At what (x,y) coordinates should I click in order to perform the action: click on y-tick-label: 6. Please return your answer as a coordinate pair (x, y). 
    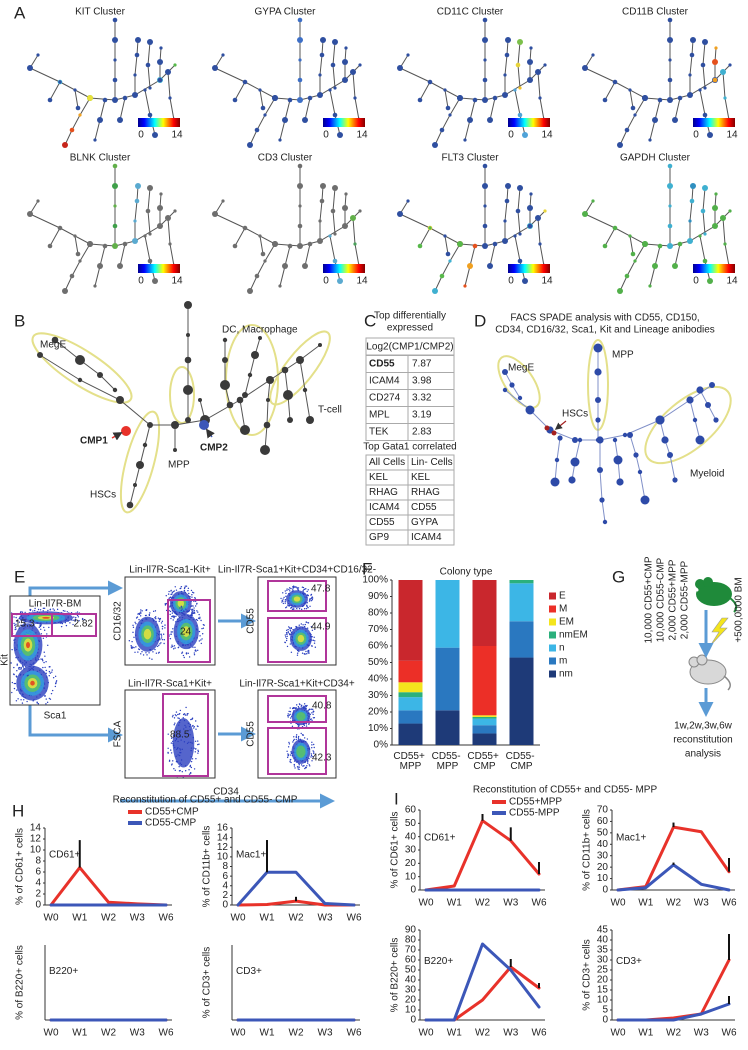
    Looking at the image, I should click on (225, 876).